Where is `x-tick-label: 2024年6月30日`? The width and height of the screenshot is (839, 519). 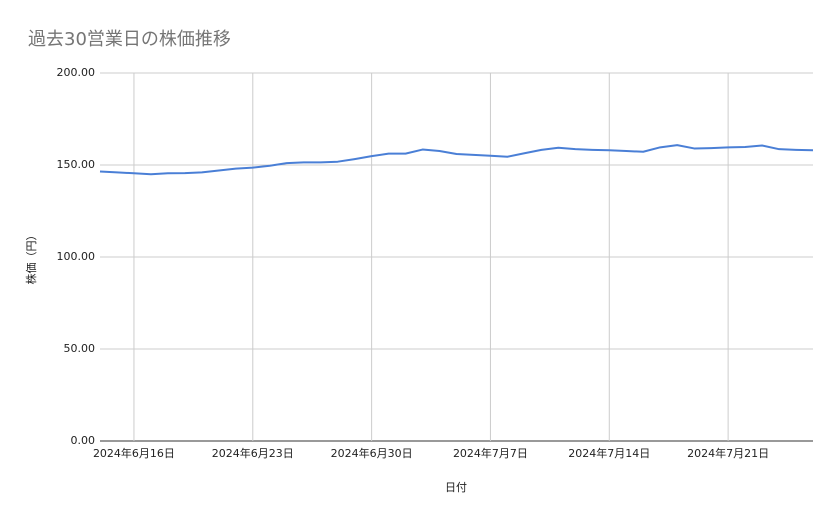
x-tick-label: 2024年6月30日 is located at coordinates (372, 453).